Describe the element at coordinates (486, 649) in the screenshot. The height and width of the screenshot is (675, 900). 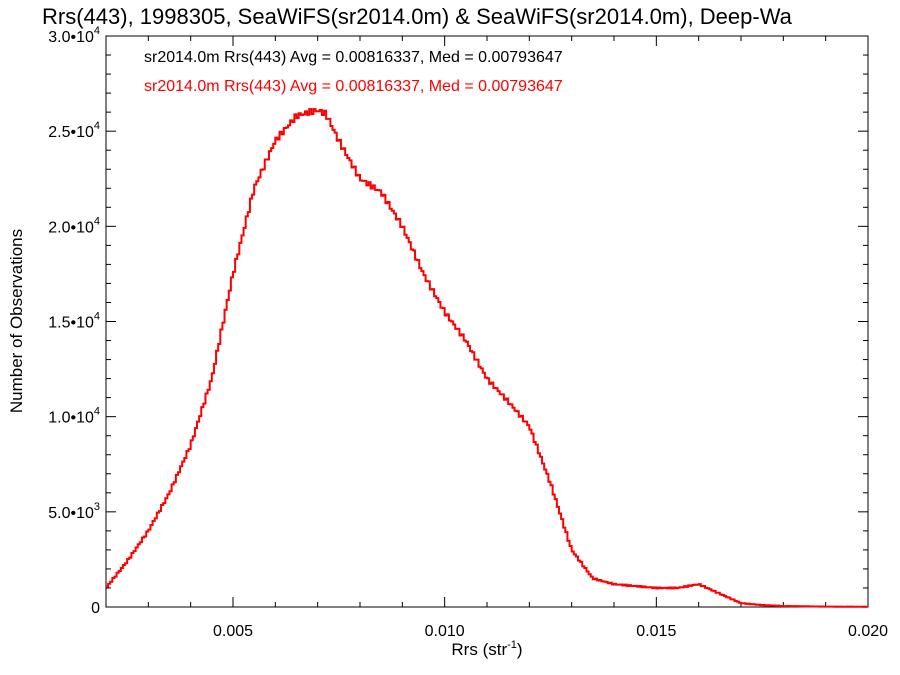
I see `x-axis-label: Rrs (str-1)` at that location.